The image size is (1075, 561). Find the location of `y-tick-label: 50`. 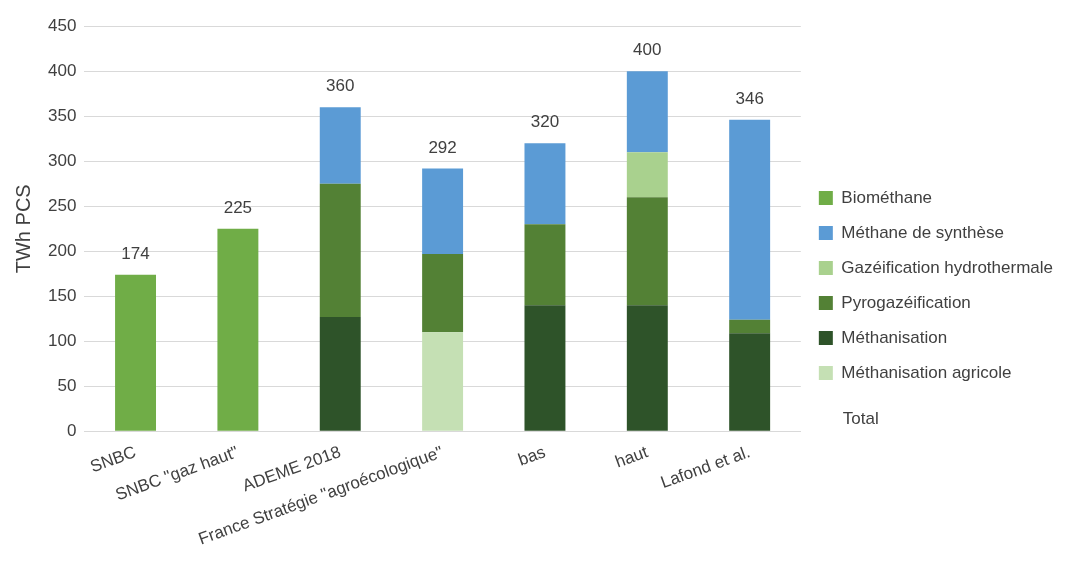

y-tick-label: 50 is located at coordinates (67, 386).